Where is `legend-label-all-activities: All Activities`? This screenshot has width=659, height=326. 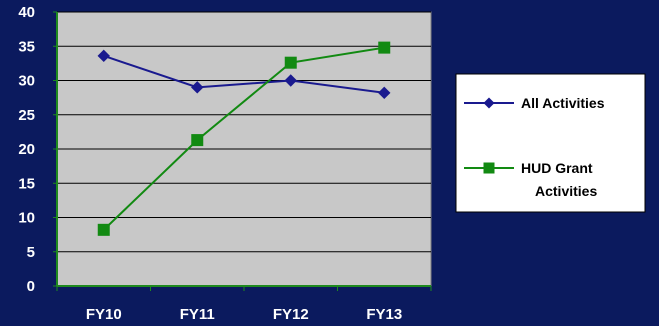
legend-label-all-activities: All Activities is located at coordinates (563, 103).